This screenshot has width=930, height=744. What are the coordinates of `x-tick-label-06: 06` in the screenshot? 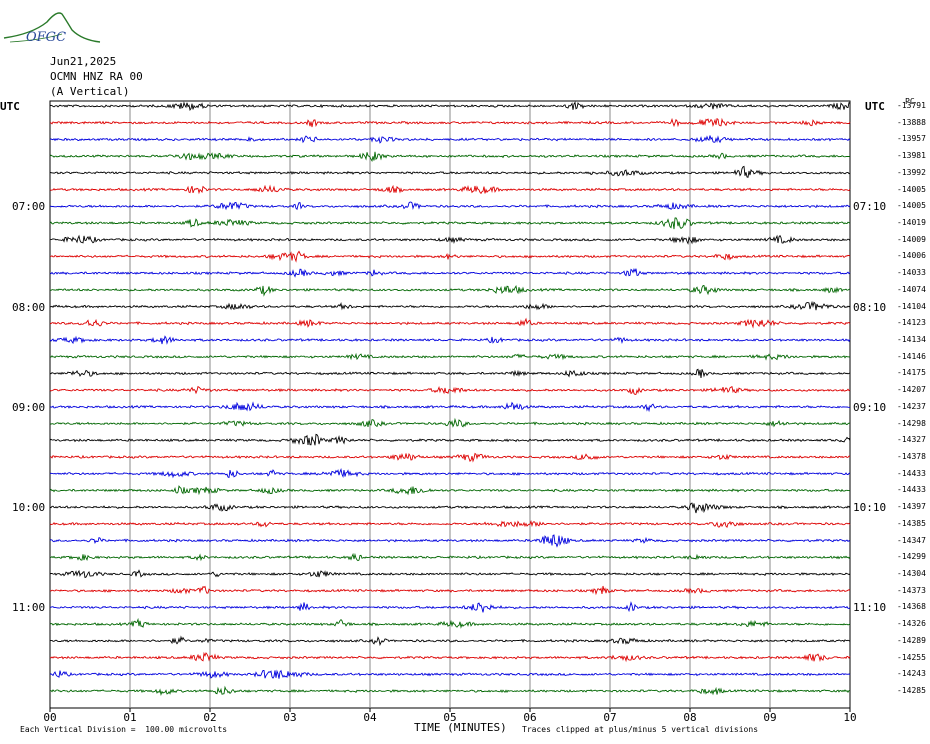 It's located at (530, 717).